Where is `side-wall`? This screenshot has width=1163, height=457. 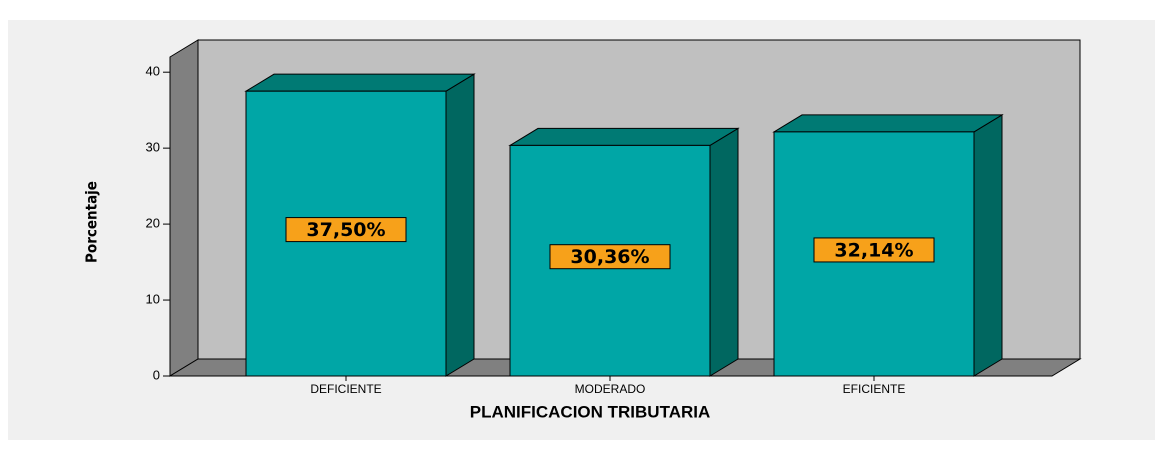
side-wall is located at coordinates (184, 208).